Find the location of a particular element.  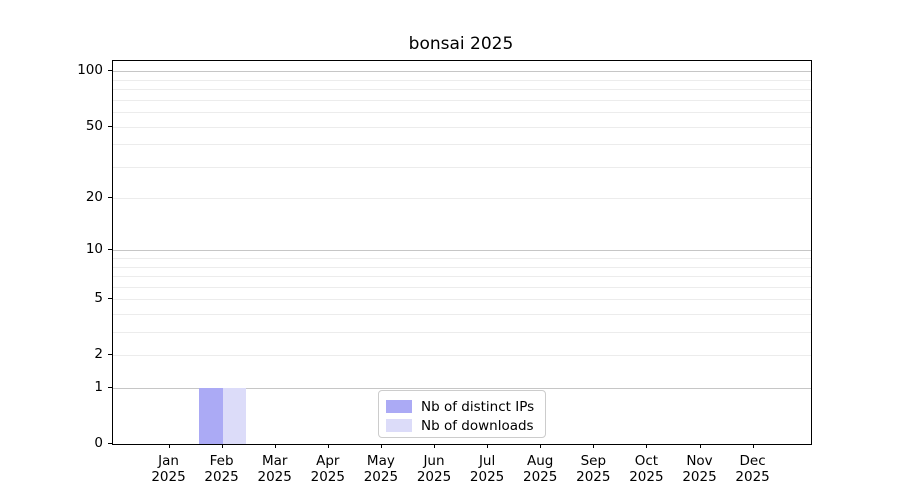

x-tick-month: Jan is located at coordinates (168, 461).